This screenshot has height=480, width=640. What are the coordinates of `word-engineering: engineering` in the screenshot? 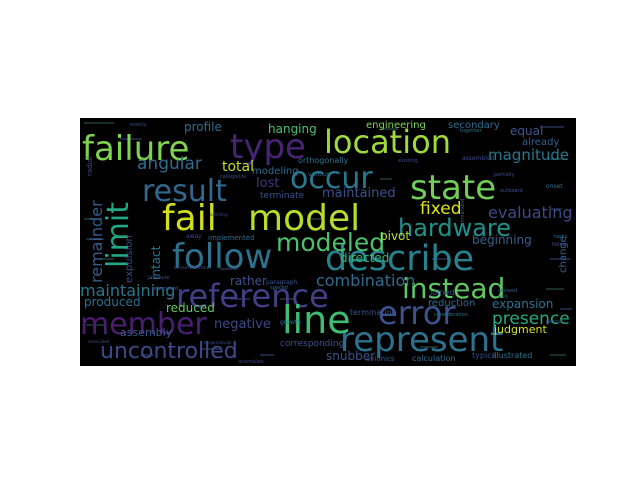 It's located at (396, 125).